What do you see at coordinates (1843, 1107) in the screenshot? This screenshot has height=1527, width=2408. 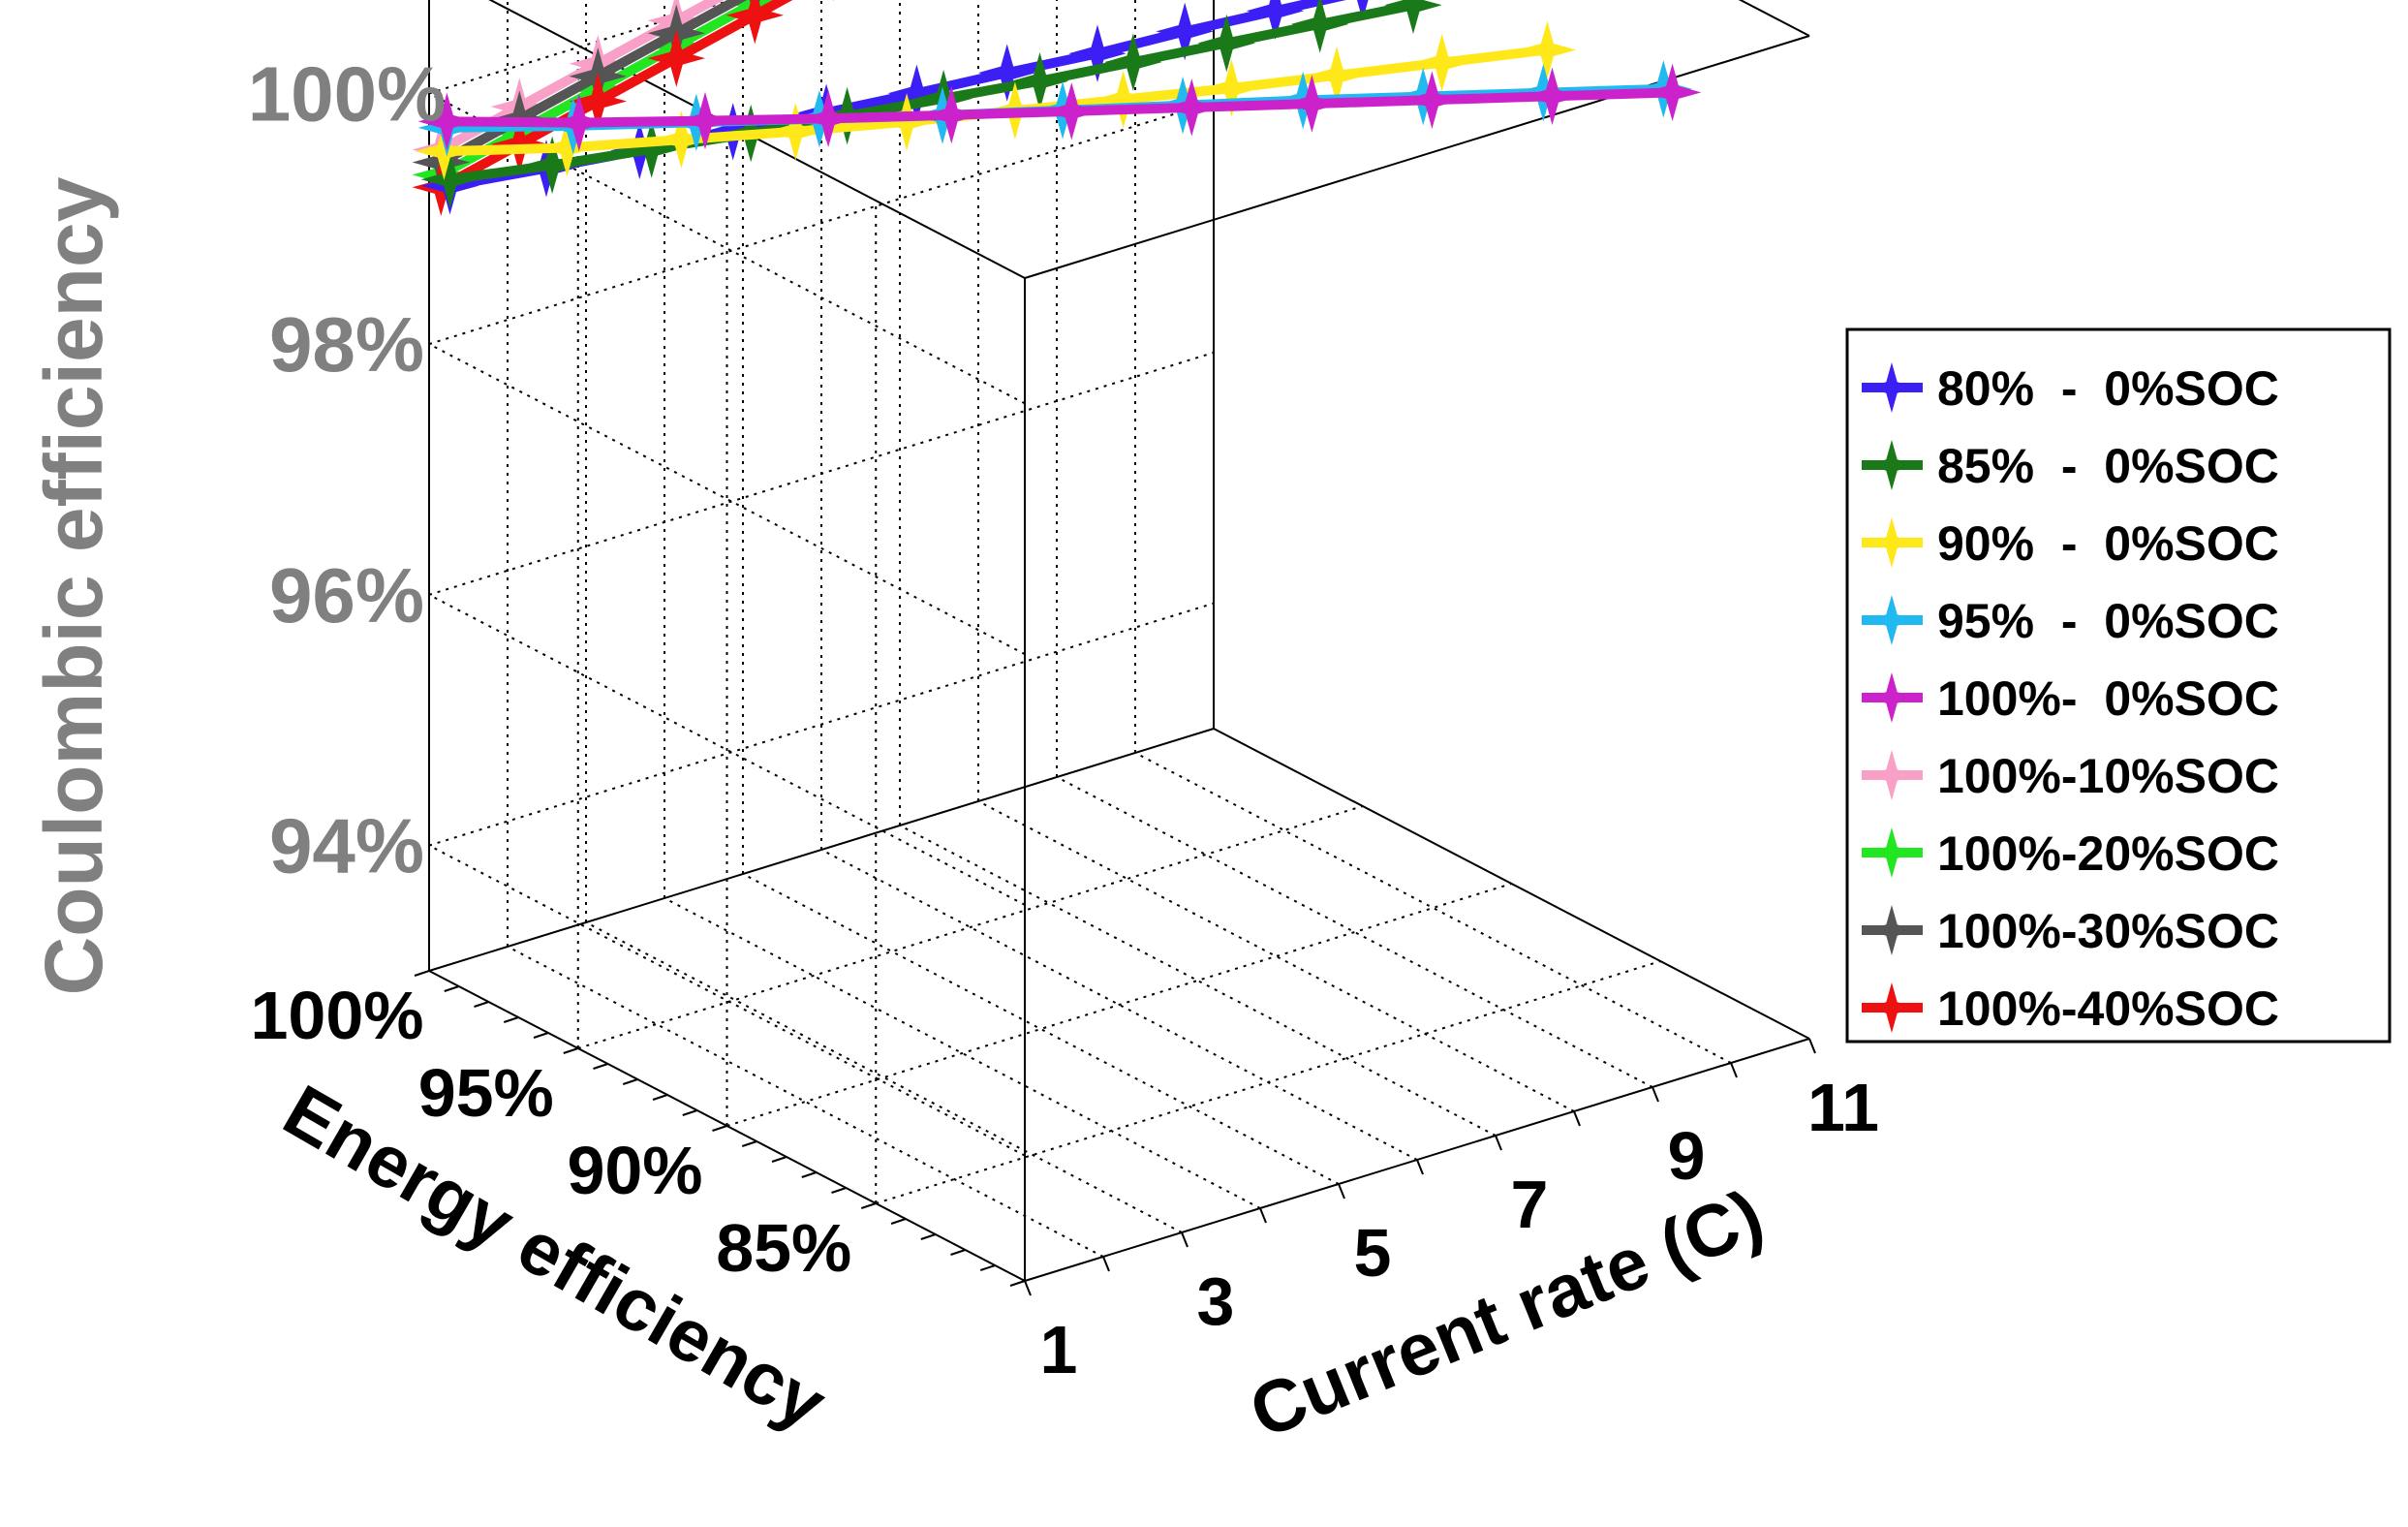 I see `x-tick-label: 11` at bounding box center [1843, 1107].